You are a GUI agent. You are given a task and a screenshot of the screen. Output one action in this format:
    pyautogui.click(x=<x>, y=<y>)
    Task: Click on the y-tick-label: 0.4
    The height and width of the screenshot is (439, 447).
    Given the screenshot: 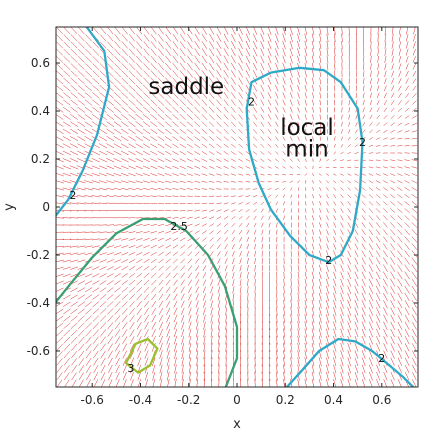 What is the action you would take?
    pyautogui.click(x=40, y=111)
    